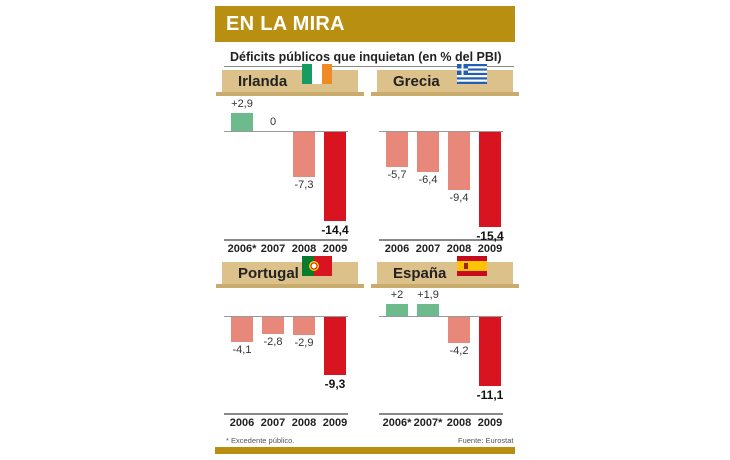  What do you see at coordinates (472, 266) in the screenshot?
I see `spain-flag-icon` at bounding box center [472, 266].